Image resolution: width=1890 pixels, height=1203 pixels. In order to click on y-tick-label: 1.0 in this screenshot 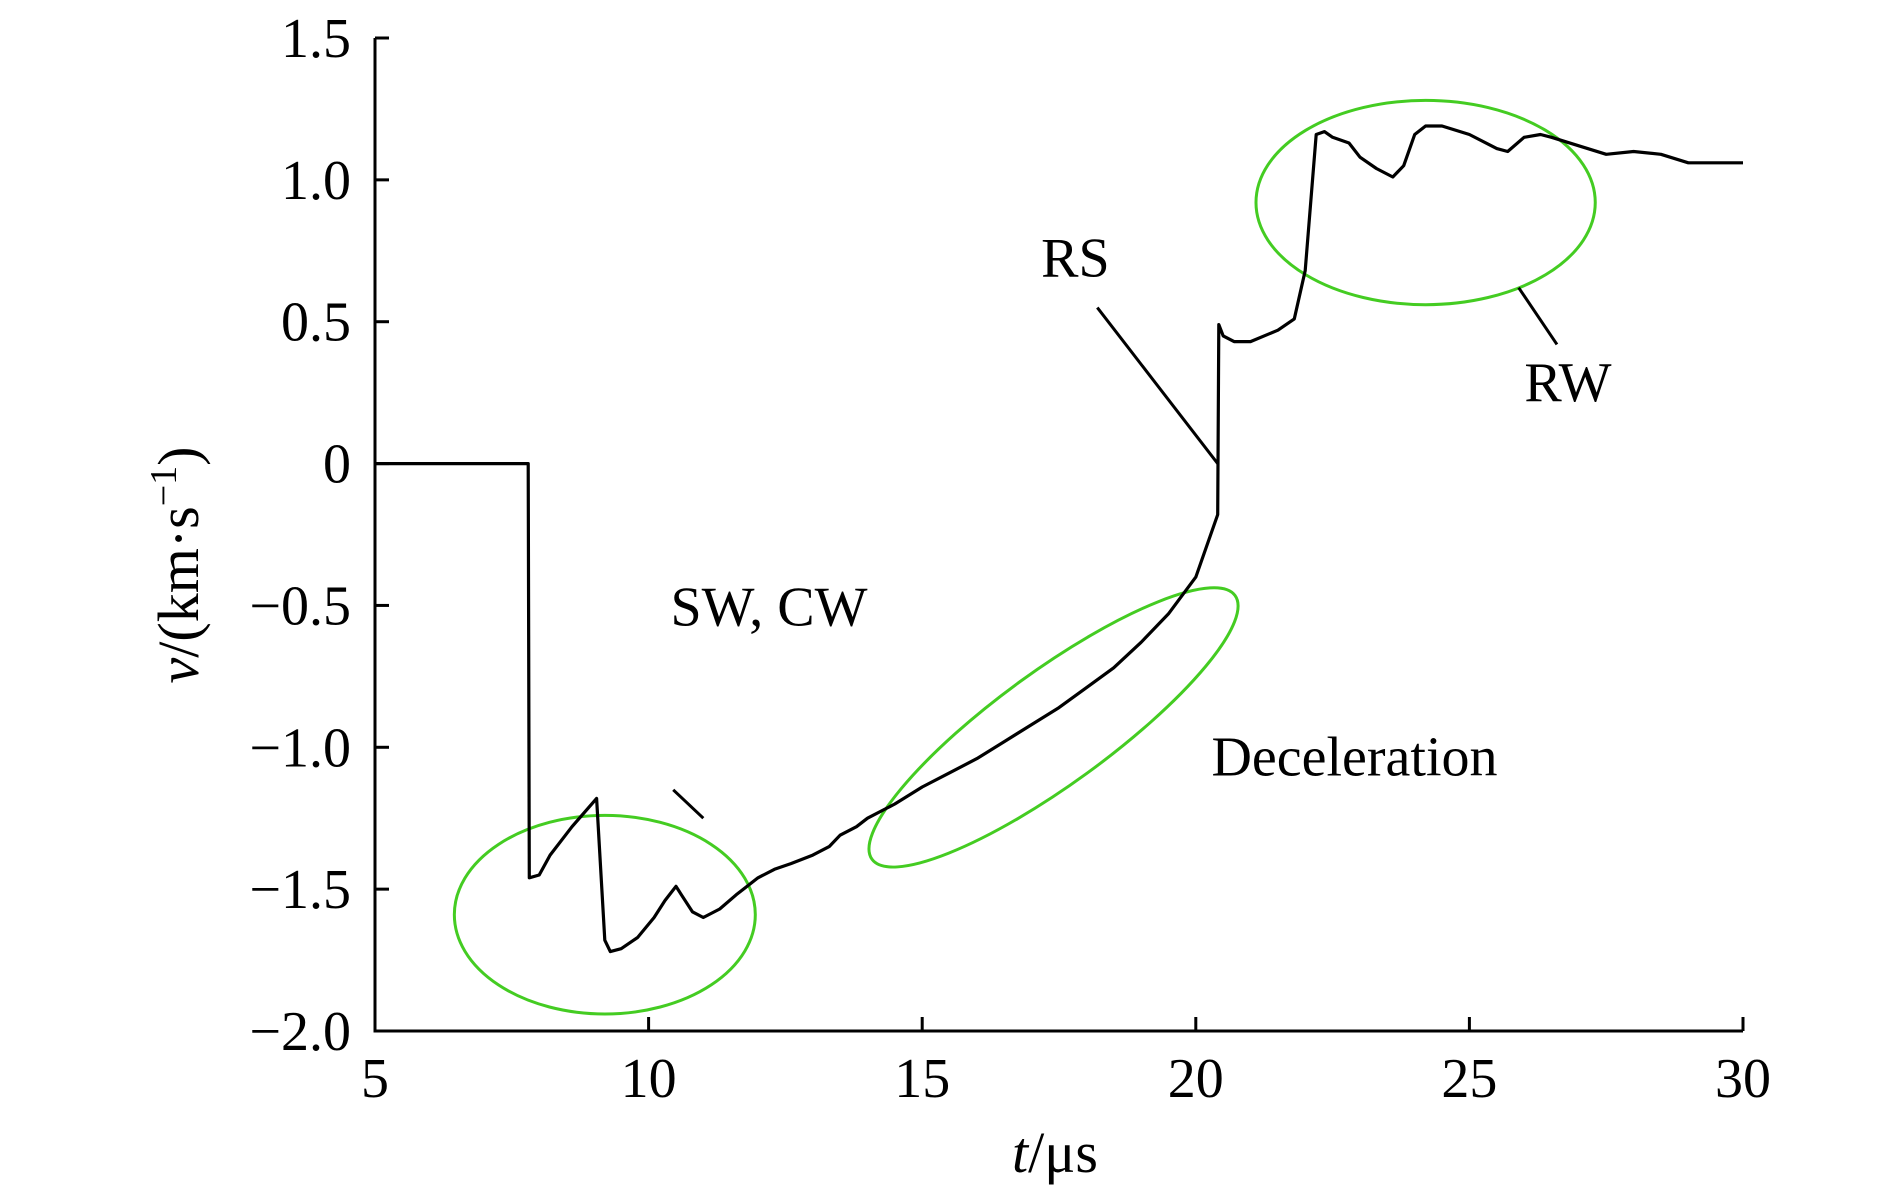, I will do `click(316, 181)`.